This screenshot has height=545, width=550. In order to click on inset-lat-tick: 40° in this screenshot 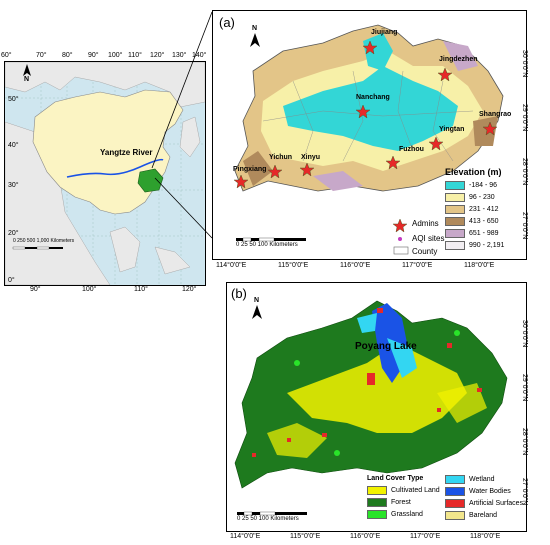, I will do `click(13, 145)`.